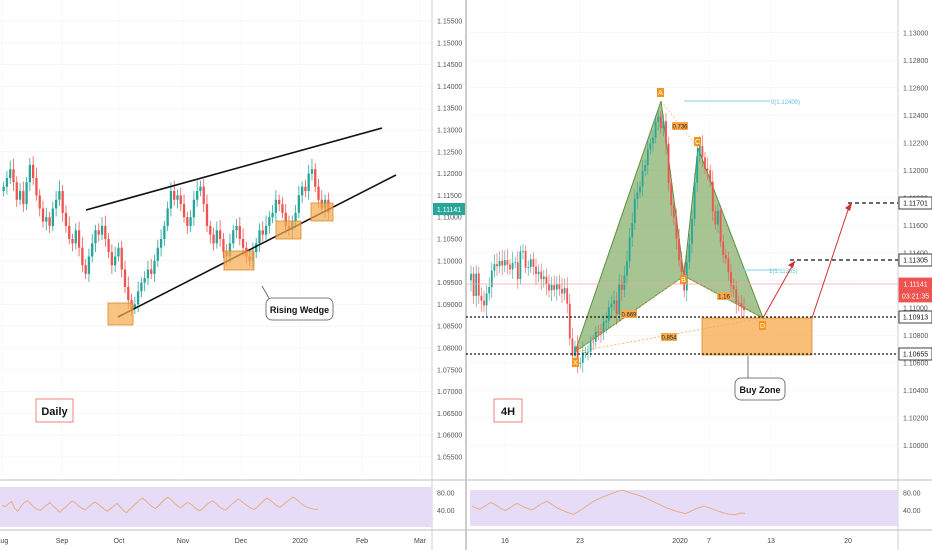 This screenshot has width=932, height=550. I want to click on h4-level-tag, so click(915, 296).